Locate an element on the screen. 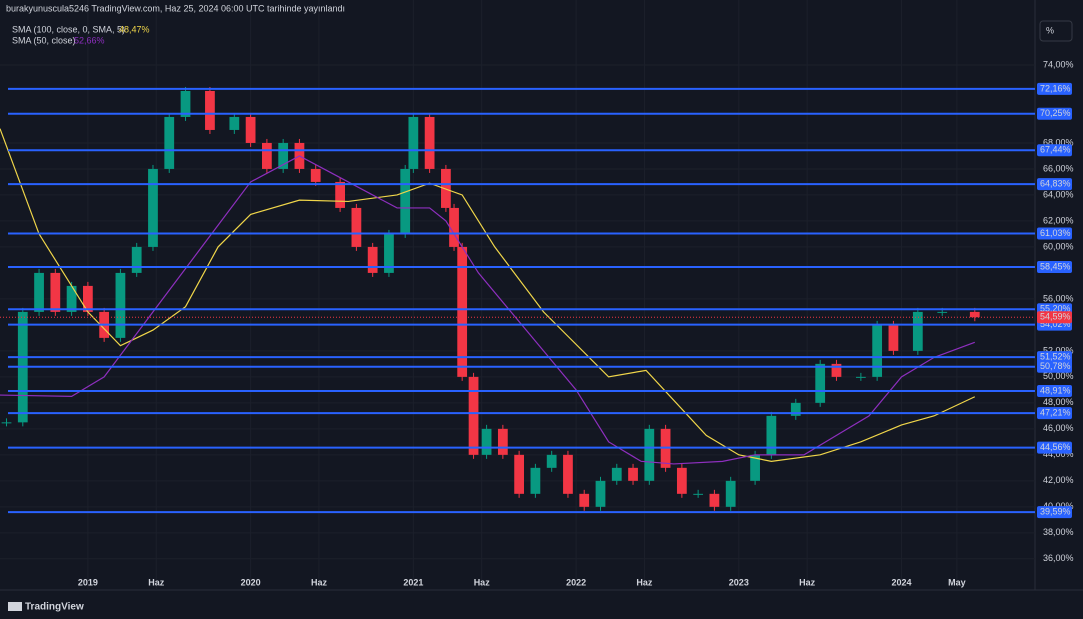  unit-button is located at coordinates (1056, 31).